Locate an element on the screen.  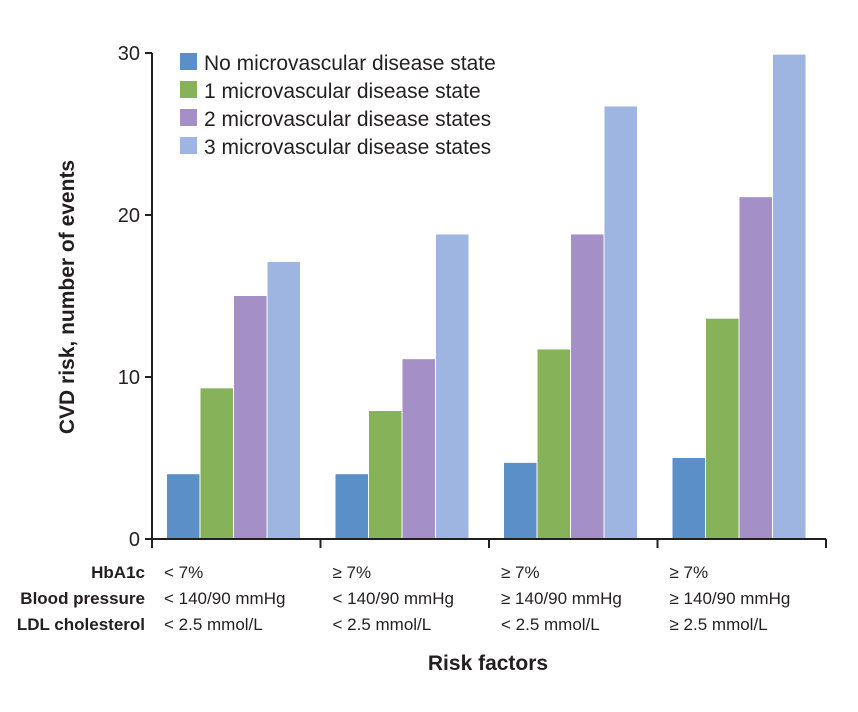
legend-label: 2 microvascular disease states is located at coordinates (347, 119).